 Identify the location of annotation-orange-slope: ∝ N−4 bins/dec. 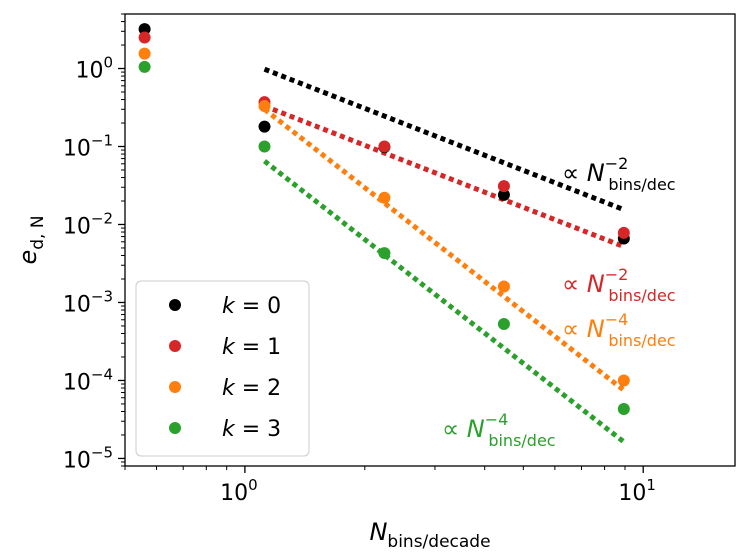
(619, 330).